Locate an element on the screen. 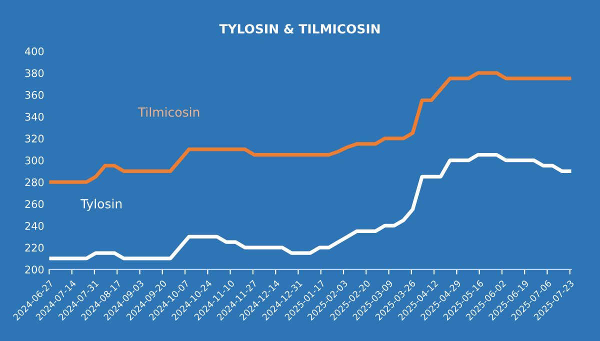 This screenshot has width=600, height=341. text: Tilmicosin is located at coordinates (169, 112).